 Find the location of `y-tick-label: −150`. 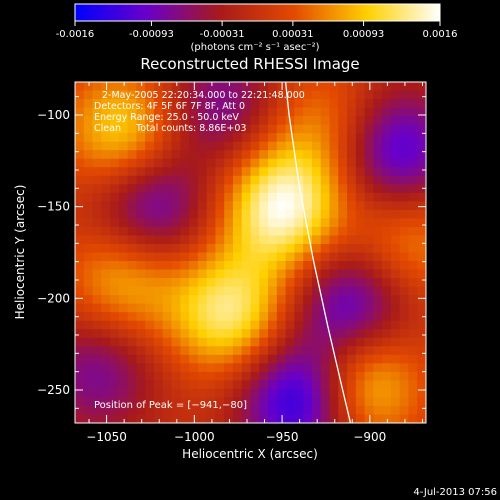

y-tick-label: −150 is located at coordinates (53, 207).